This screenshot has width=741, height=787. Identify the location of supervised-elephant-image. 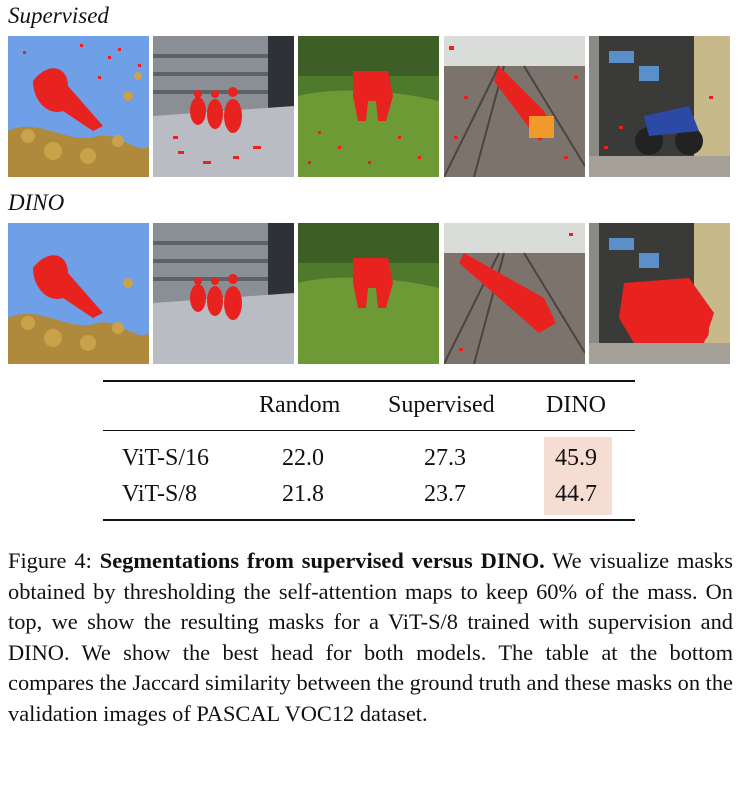
(368, 106).